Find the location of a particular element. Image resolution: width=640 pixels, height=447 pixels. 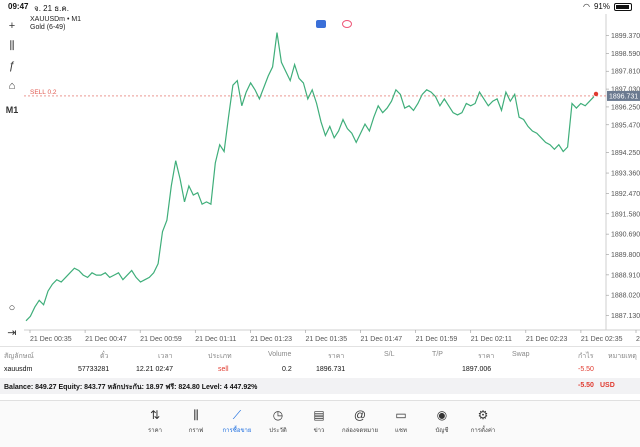

status-right: ◠ 91% is located at coordinates (607, 6).